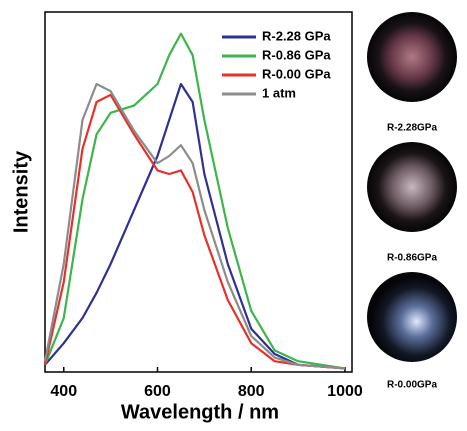 The image size is (467, 431). I want to click on legend-label: R-2.28 GPa, so click(296, 35).